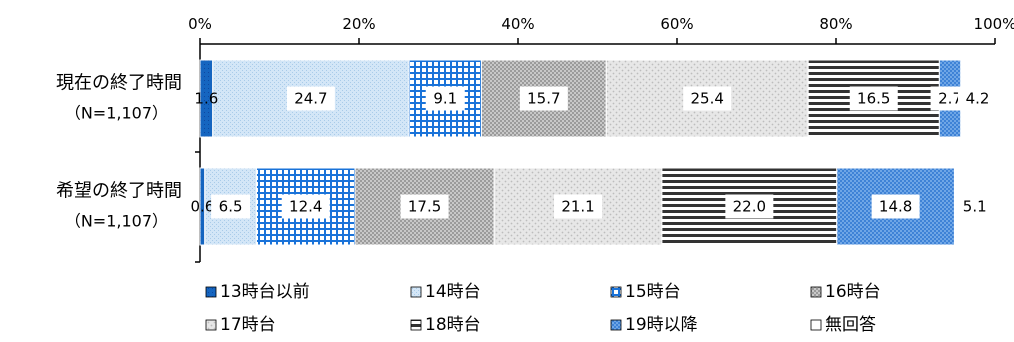 The width and height of the screenshot is (1014, 342). What do you see at coordinates (994, 24) in the screenshot?
I see `x-tick-label: 100%` at bounding box center [994, 24].